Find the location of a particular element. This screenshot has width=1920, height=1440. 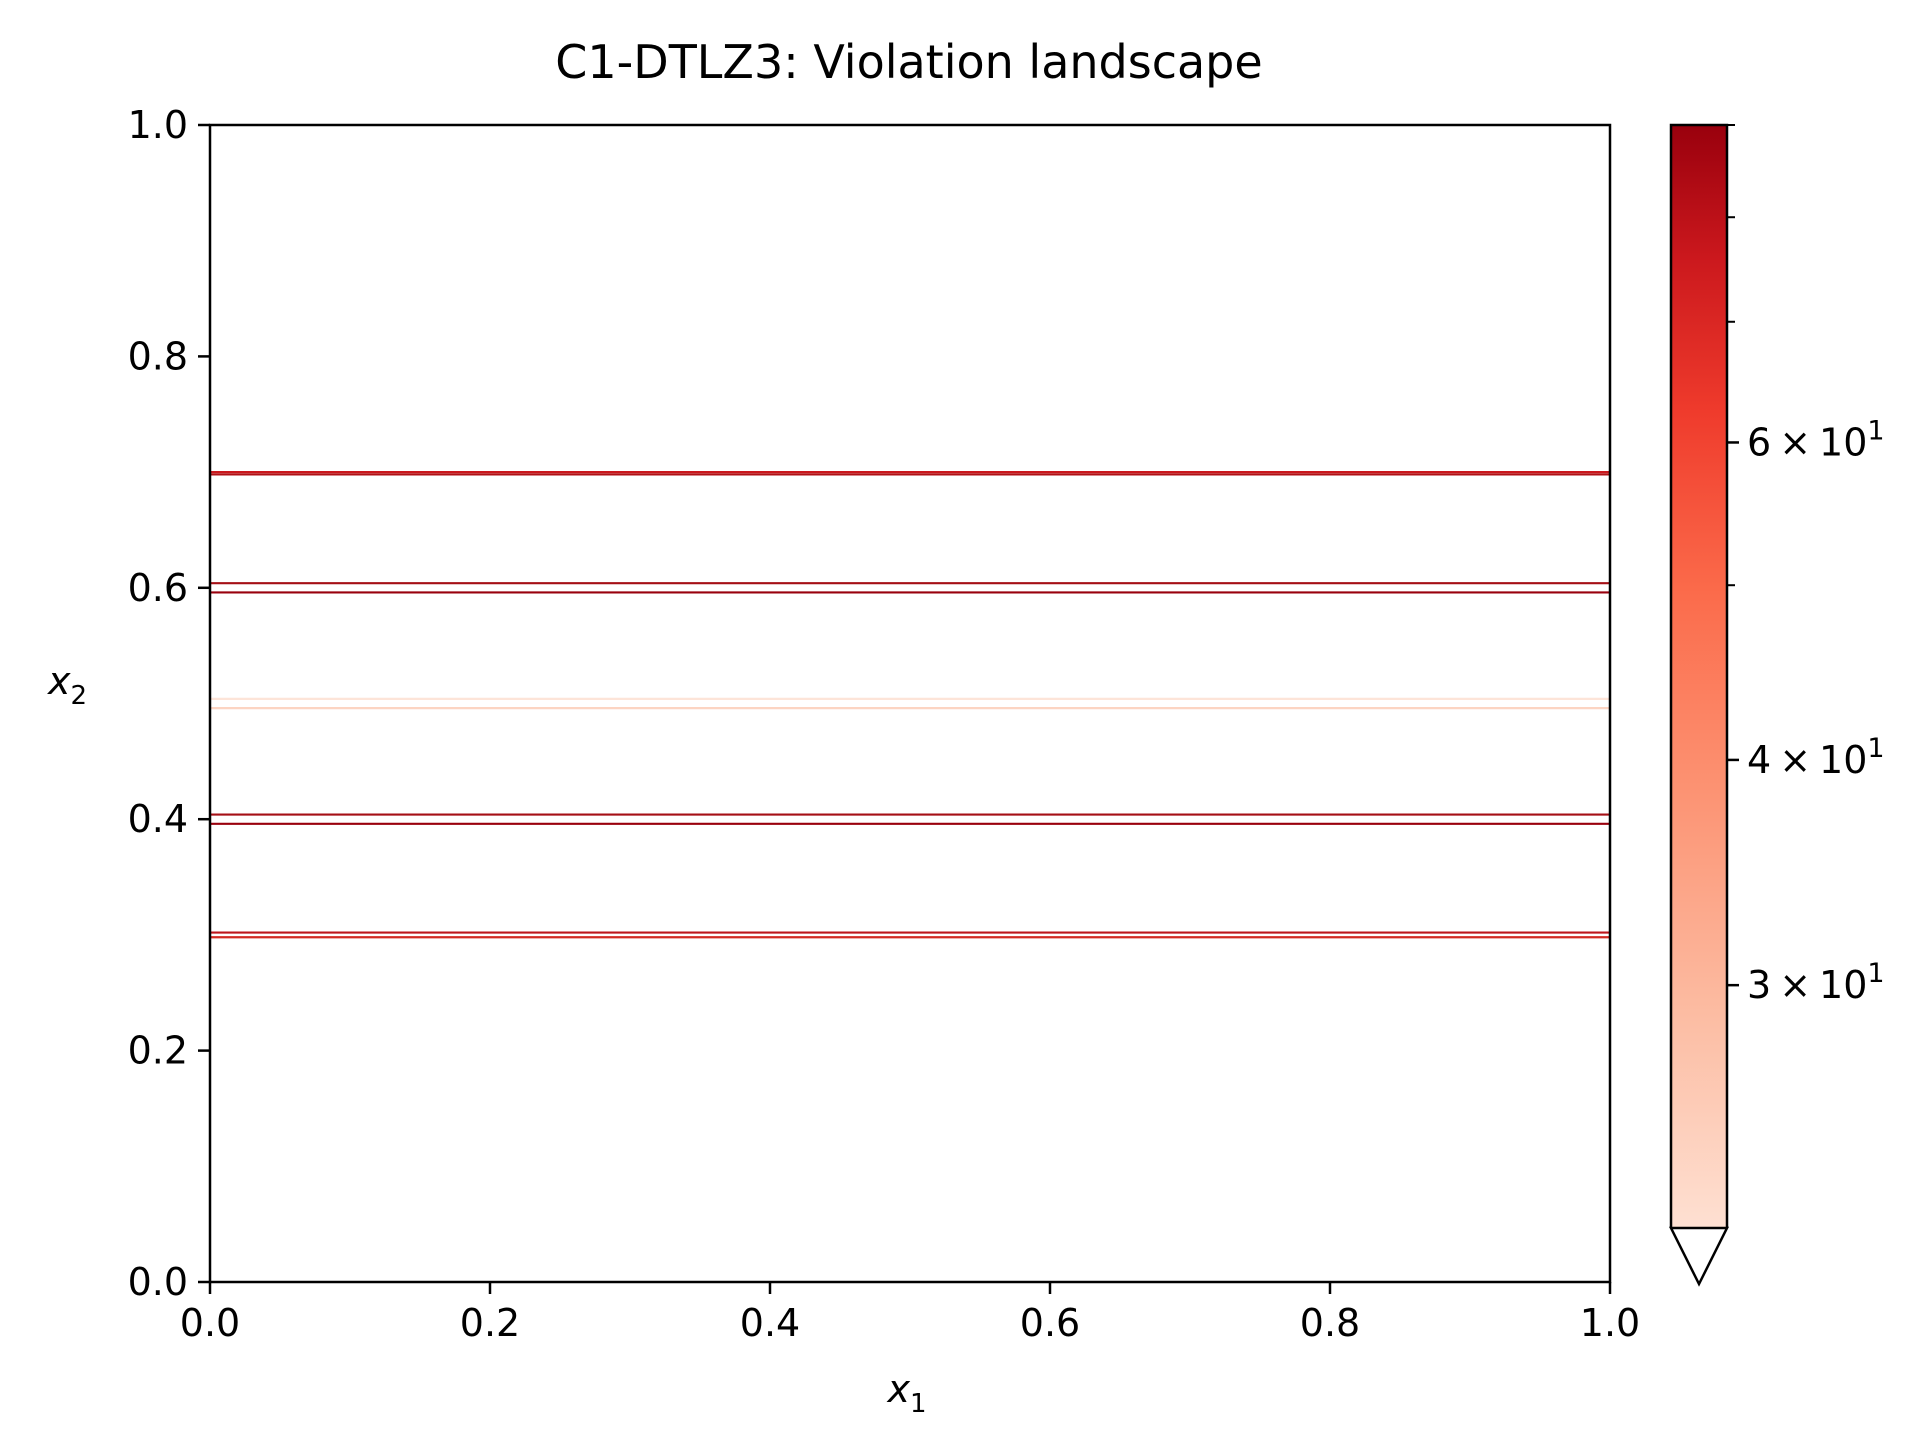

y-tick-label: 0.8 is located at coordinates (158, 356).